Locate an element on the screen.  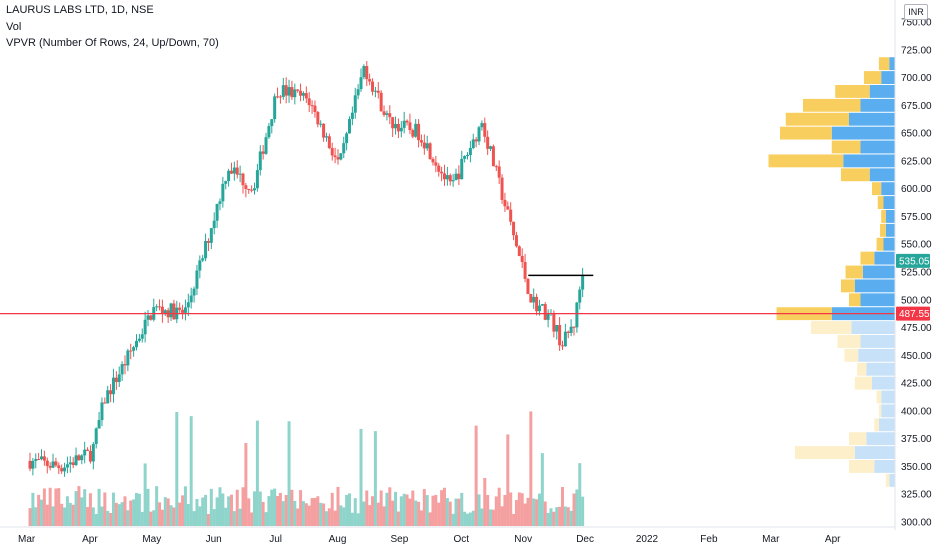
legend-volume: Vol is located at coordinates (14, 27).